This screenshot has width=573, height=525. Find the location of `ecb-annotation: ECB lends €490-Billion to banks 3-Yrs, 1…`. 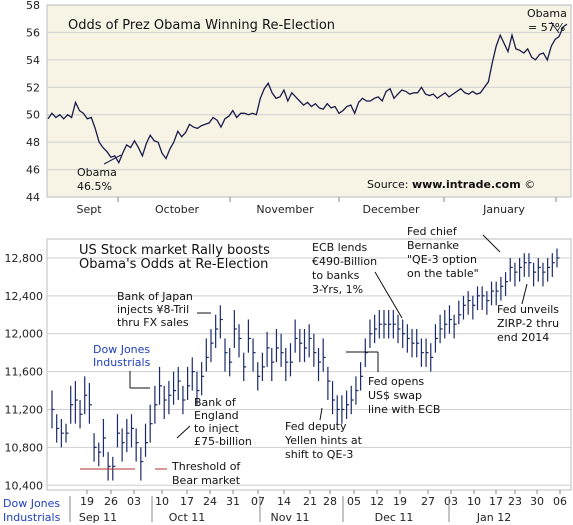

ecb-annotation: ECB lends €490-Billion to banks 3-Yrs, 1… is located at coordinates (346, 268).